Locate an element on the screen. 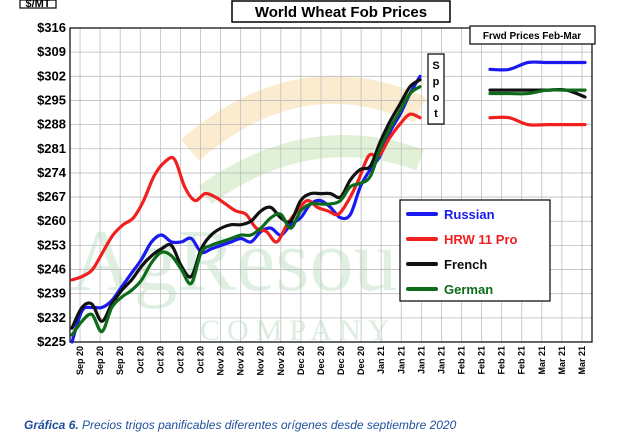 The image size is (634, 433). title-box is located at coordinates (341, 11).